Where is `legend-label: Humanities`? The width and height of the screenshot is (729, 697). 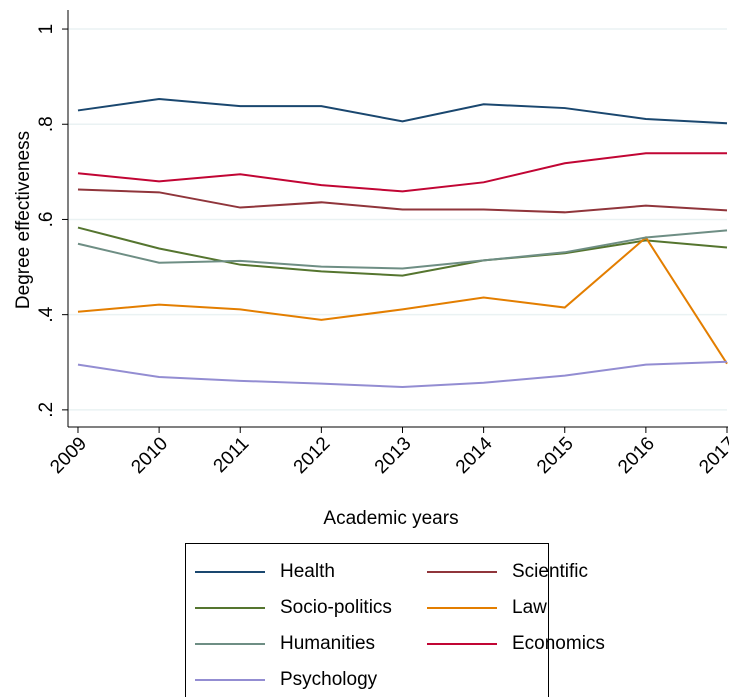 legend-label: Humanities is located at coordinates (327, 643).